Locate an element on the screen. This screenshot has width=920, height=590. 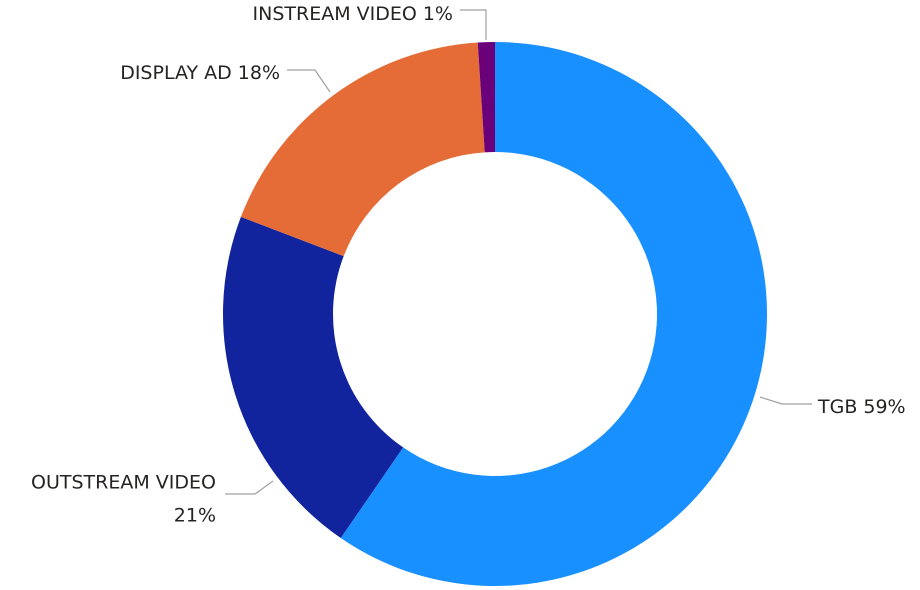
slice-category-label: OUTSTREAM VIDEO is located at coordinates (123, 483).